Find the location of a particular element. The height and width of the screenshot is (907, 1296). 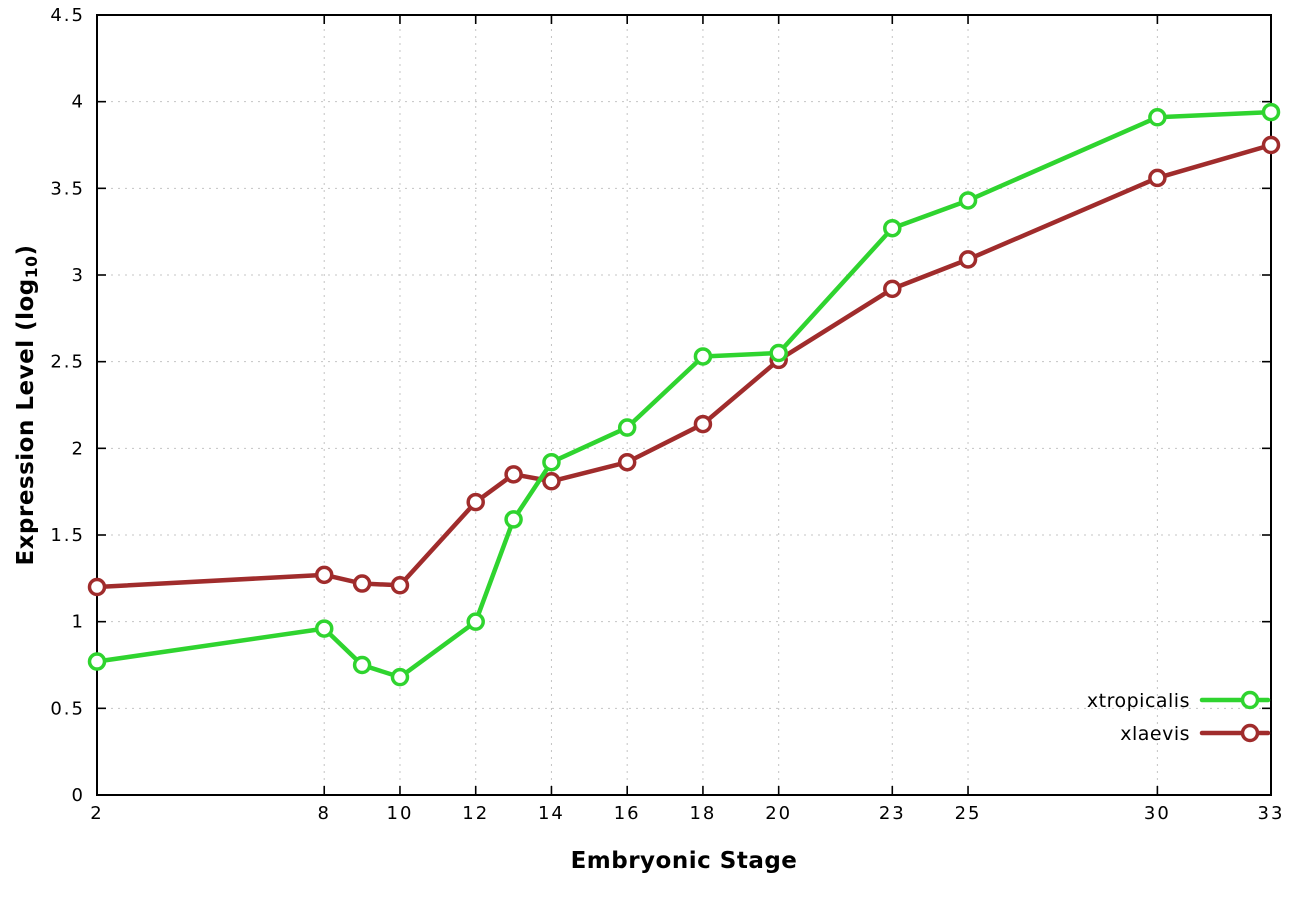

y-axis-title-suffix: ) is located at coordinates (25, 250).